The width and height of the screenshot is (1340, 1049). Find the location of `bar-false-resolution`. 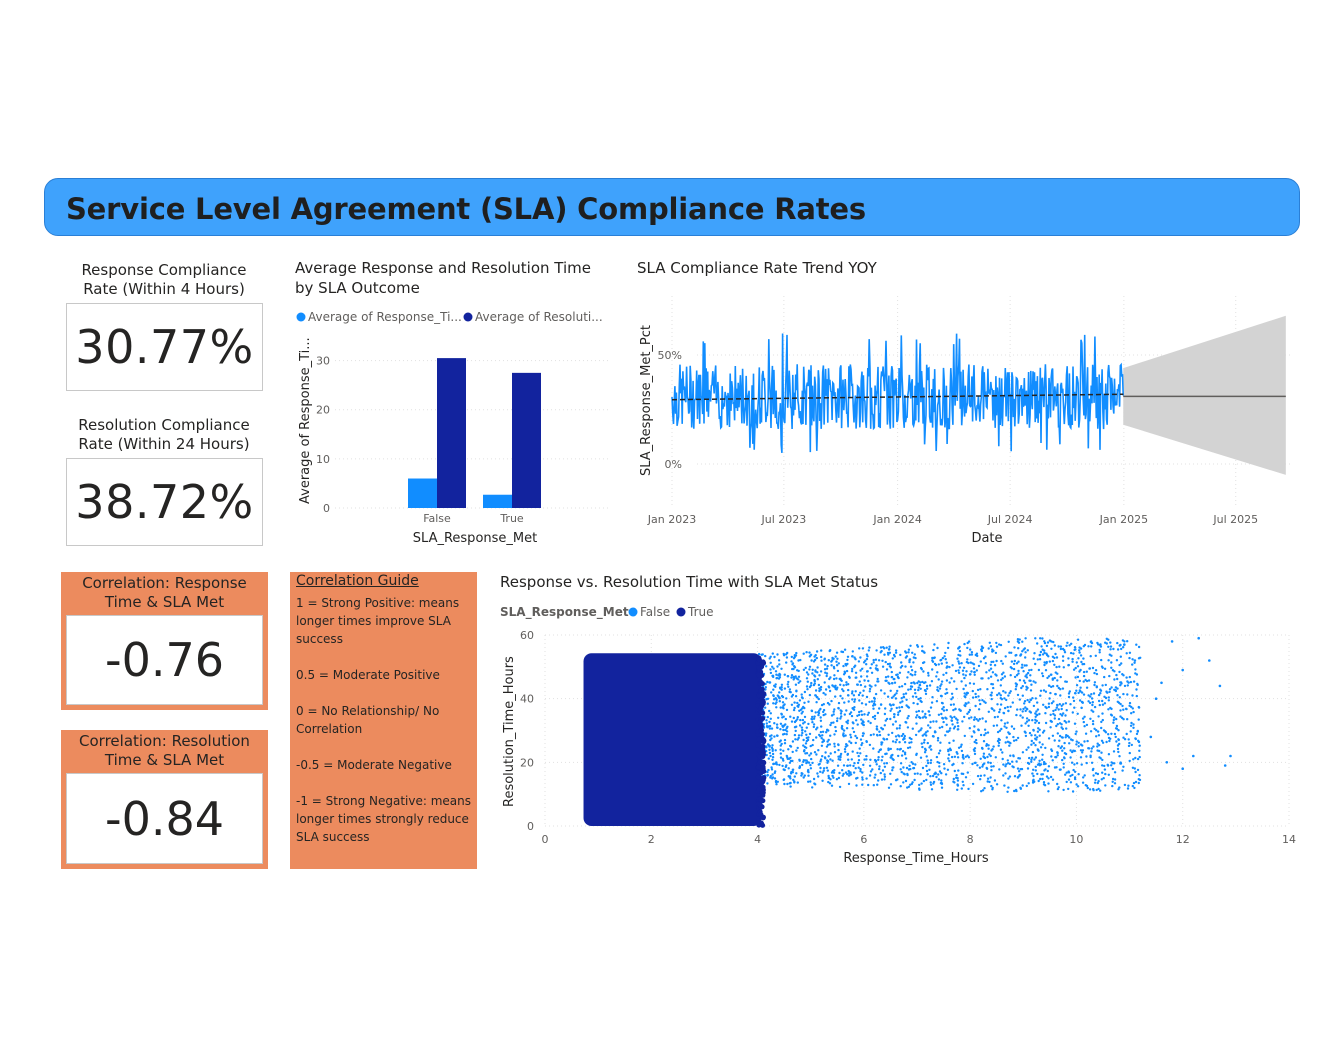

bar-false-resolution is located at coordinates (451, 433).